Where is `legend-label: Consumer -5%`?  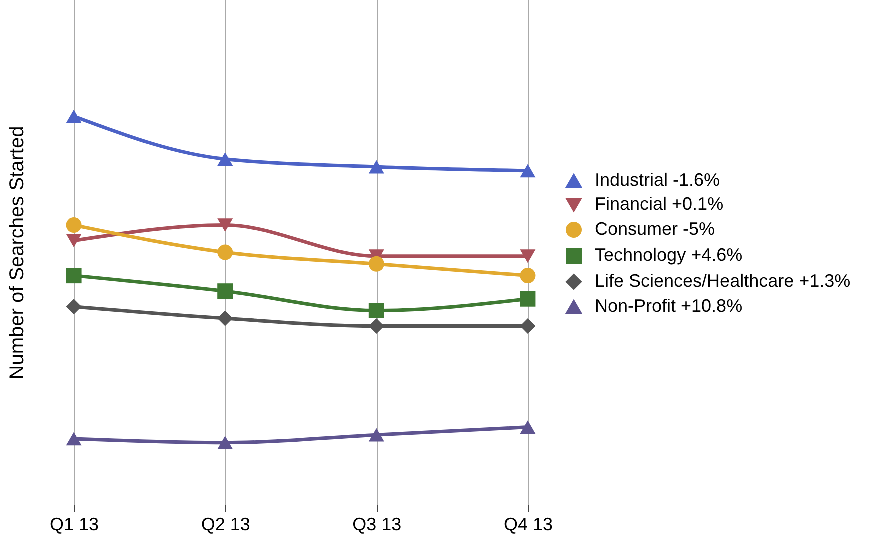 legend-label: Consumer -5% is located at coordinates (655, 229).